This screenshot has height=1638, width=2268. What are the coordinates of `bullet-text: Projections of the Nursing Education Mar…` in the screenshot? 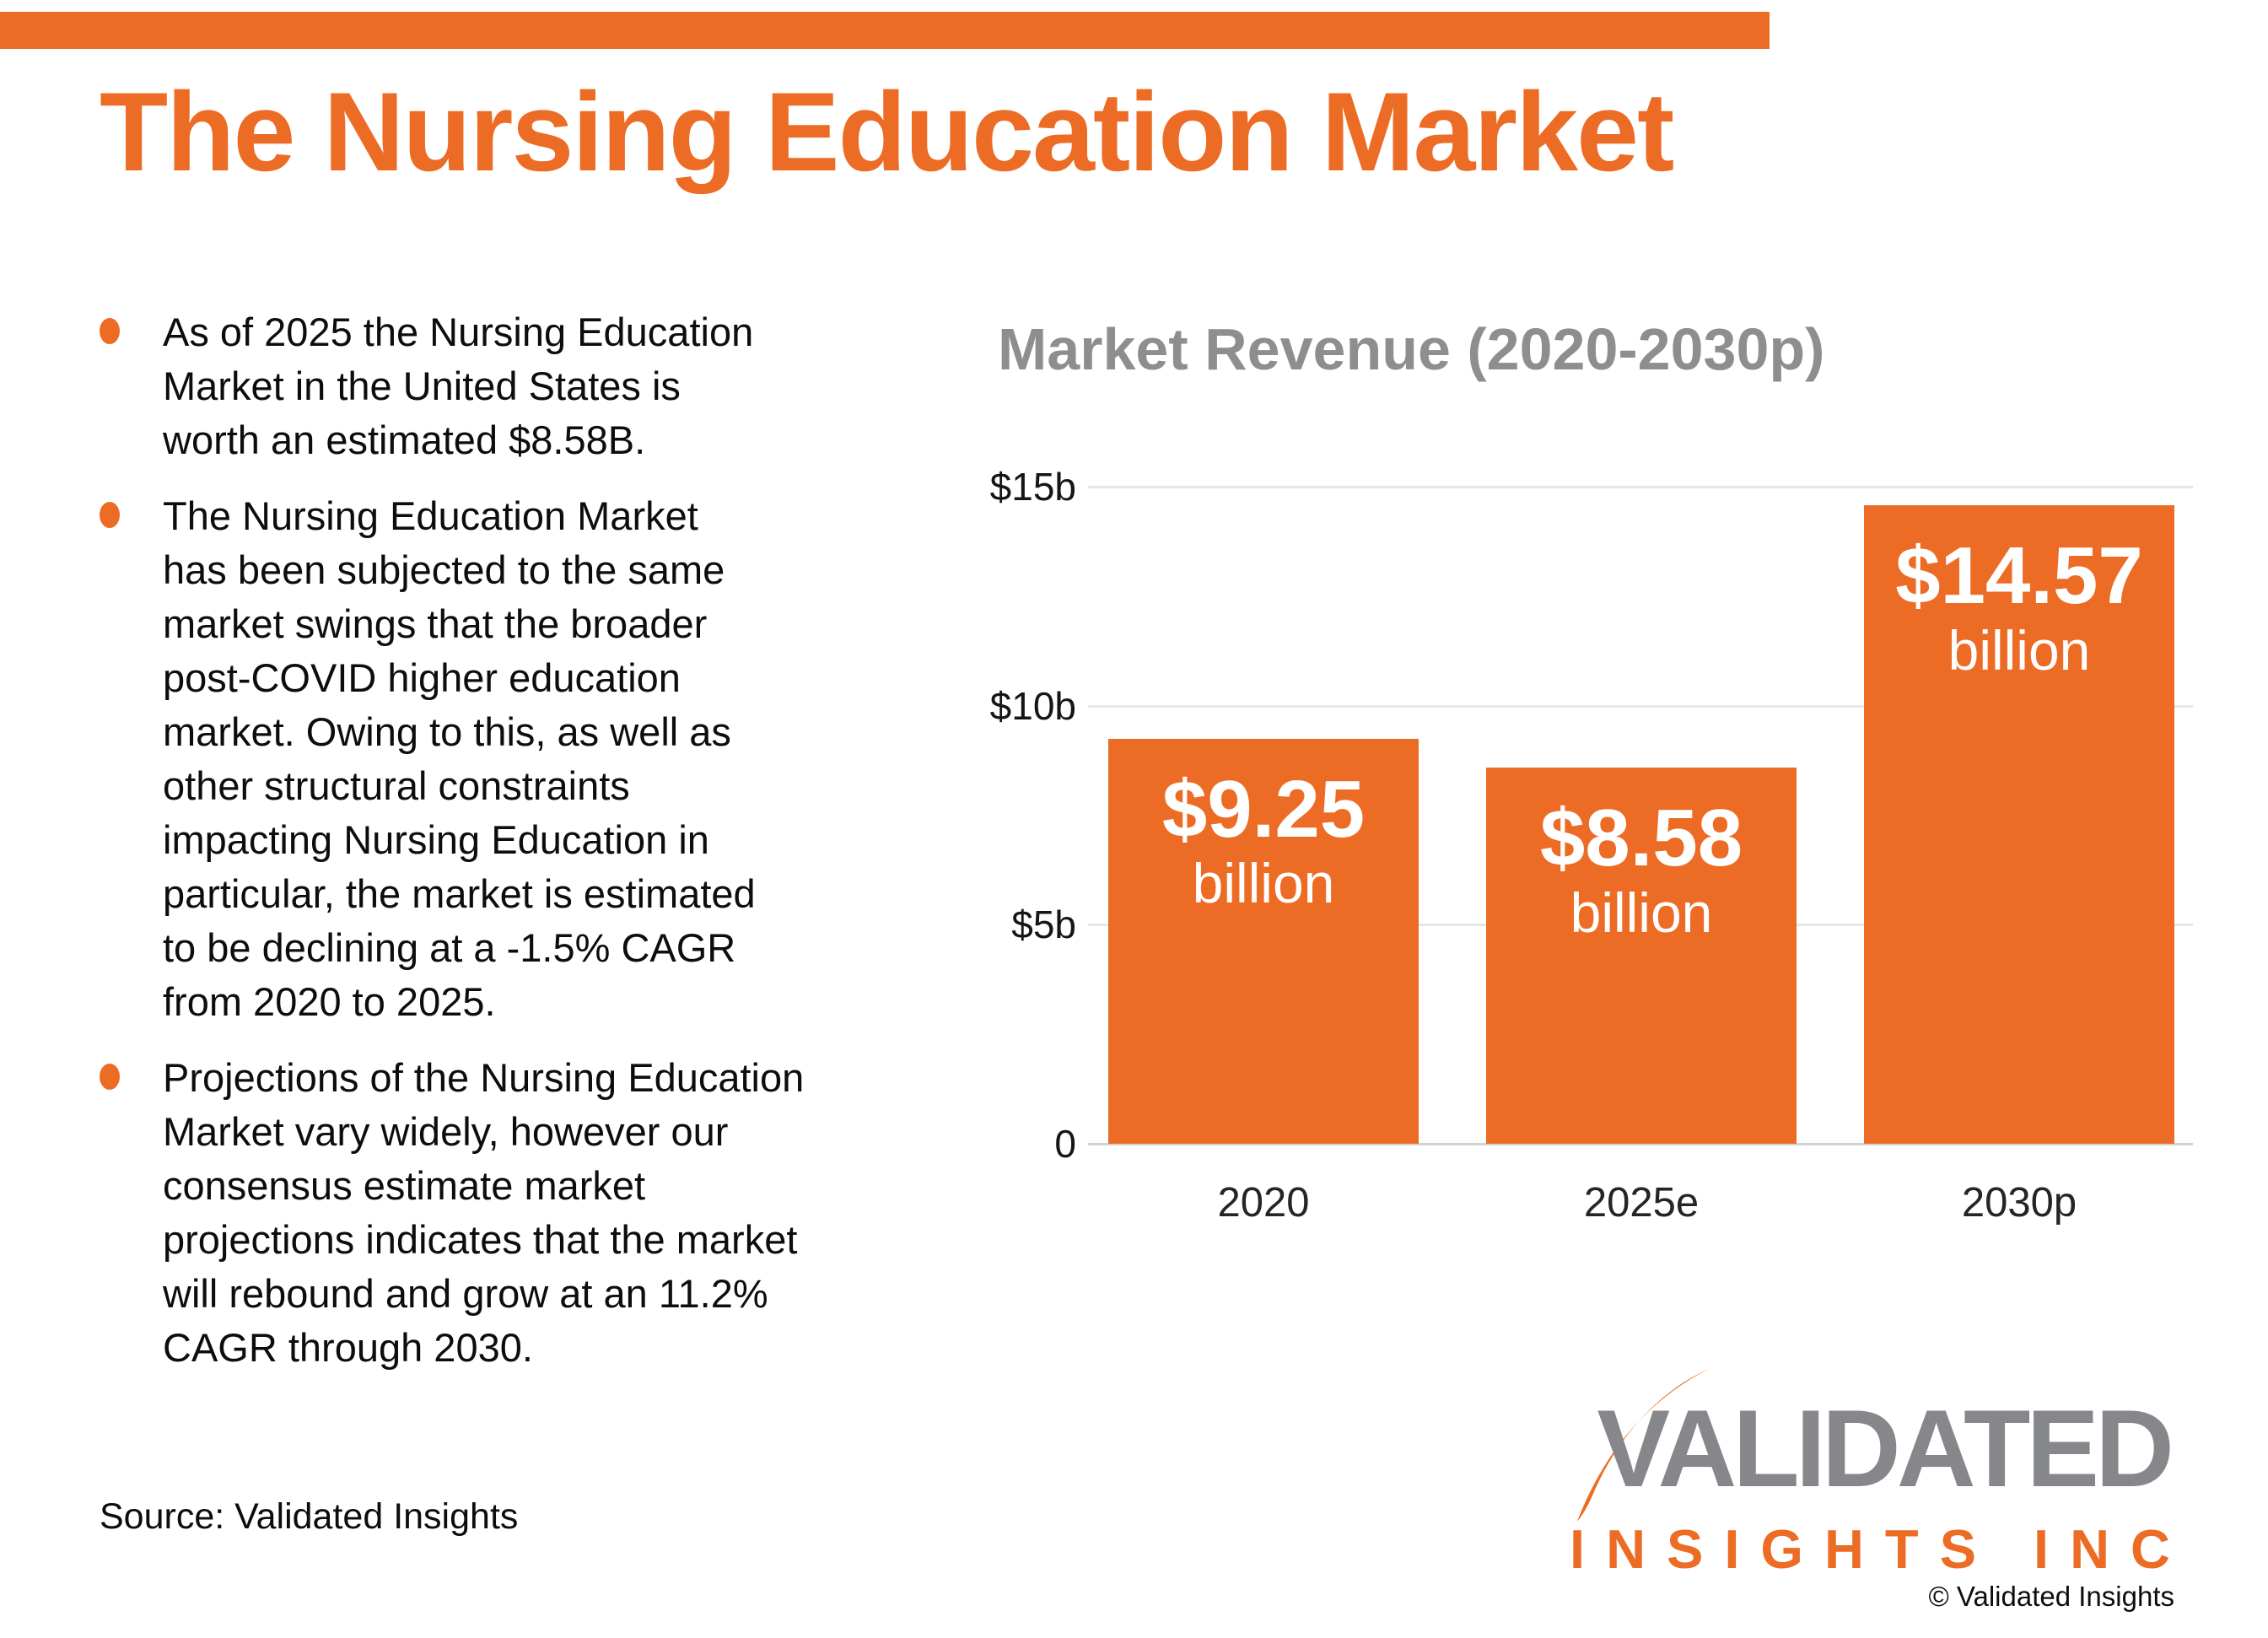 It's located at (484, 1212).